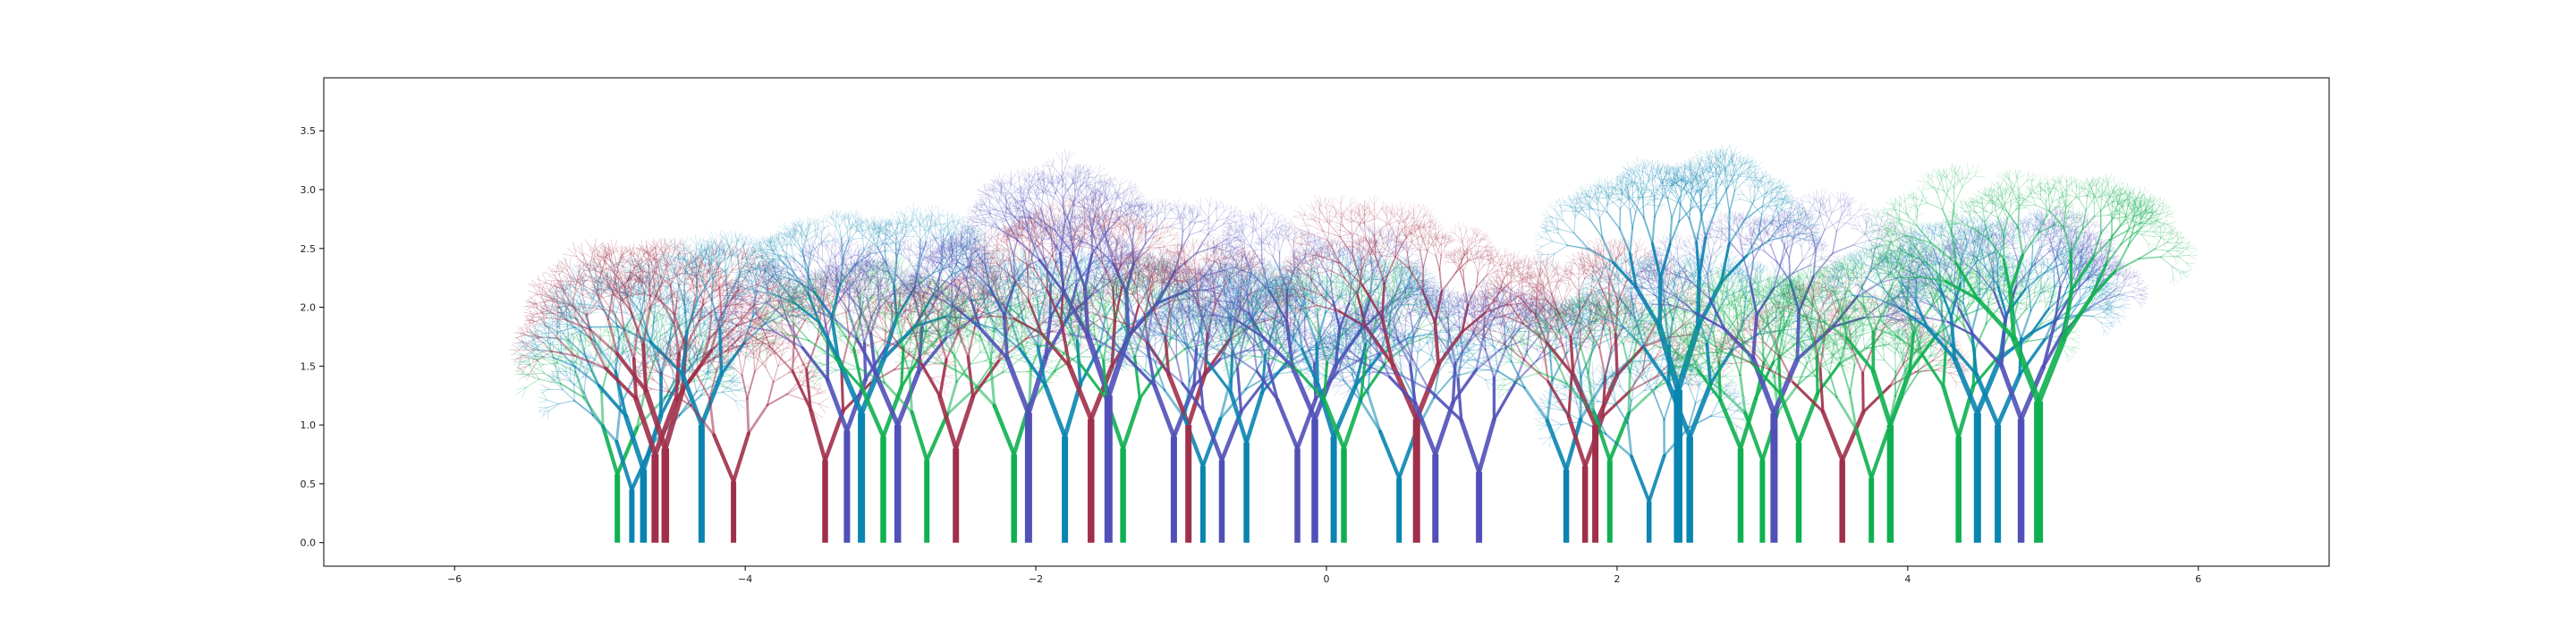  What do you see at coordinates (309, 543) in the screenshot?
I see `y-tick-label: 0.0` at bounding box center [309, 543].